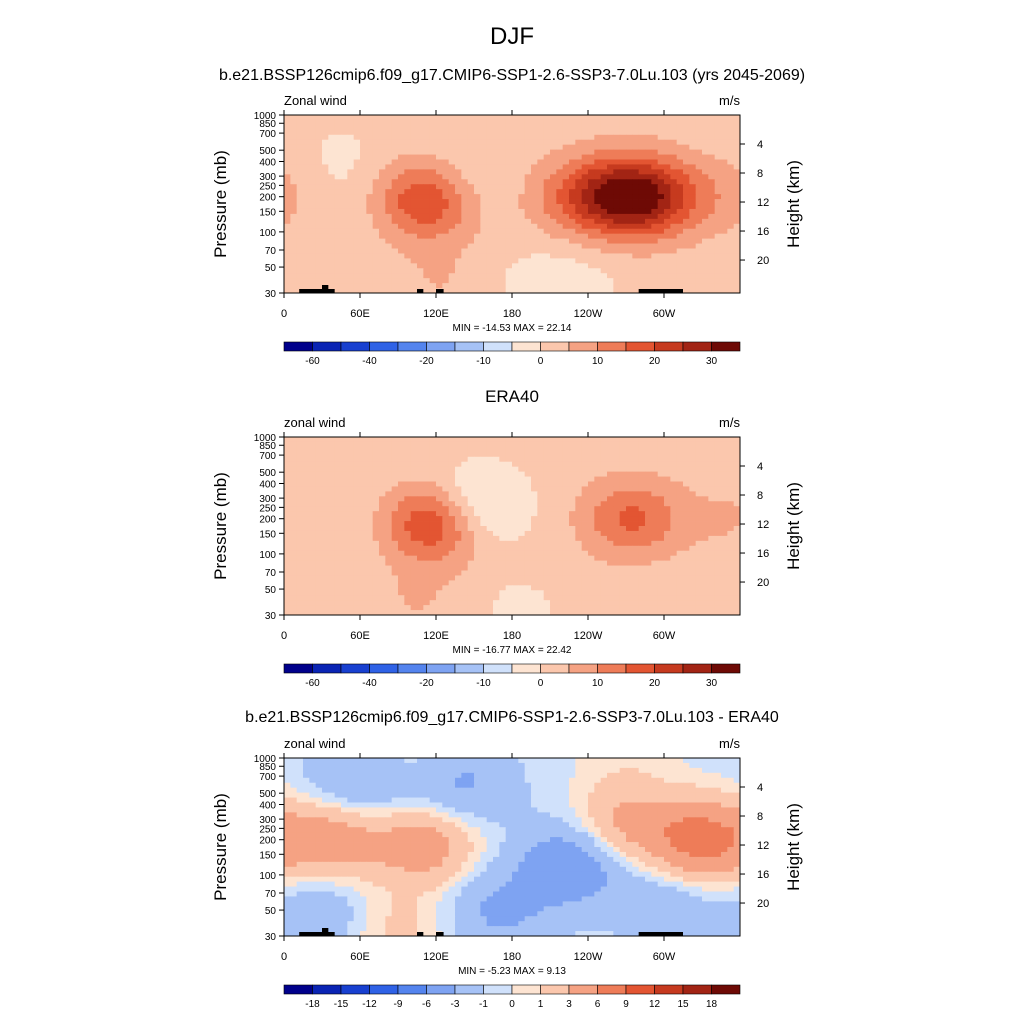 The image size is (1024, 1024). I want to click on colorbar-box, so click(441, 346).